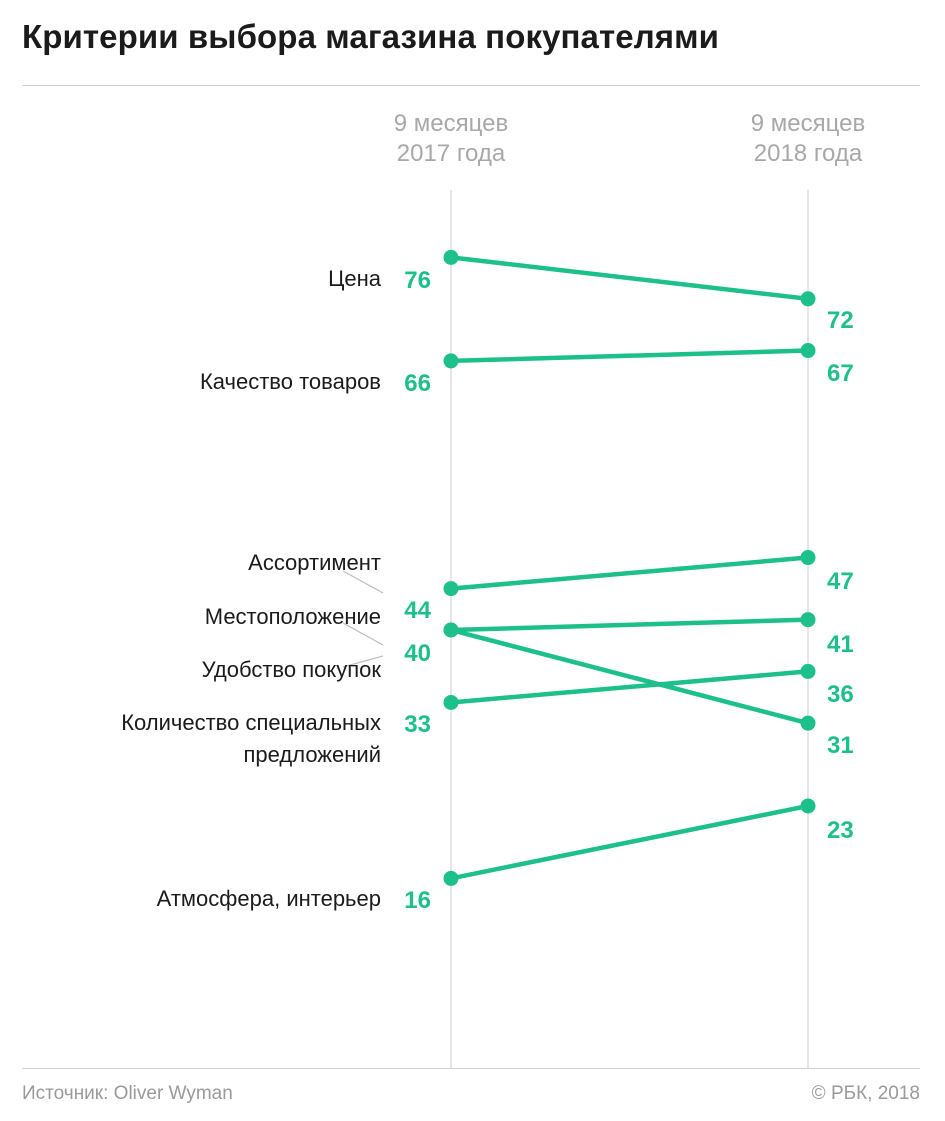 The height and width of the screenshot is (1121, 945). What do you see at coordinates (808, 153) in the screenshot?
I see `period-label-2-line-2: 2018 года` at bounding box center [808, 153].